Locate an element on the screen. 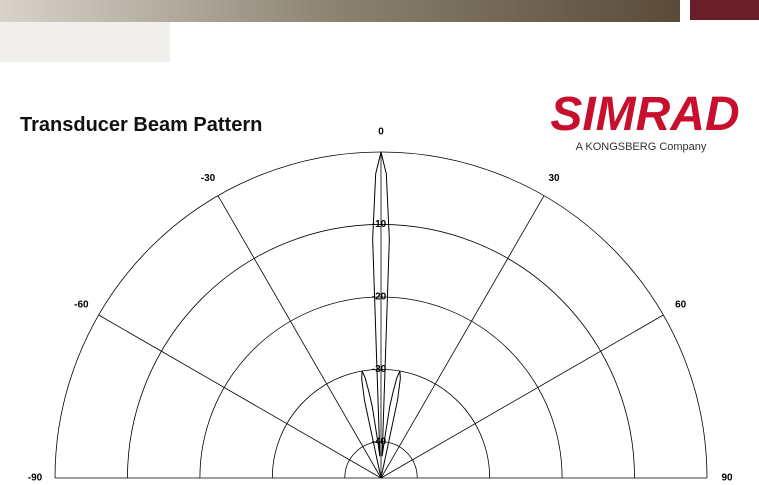 This screenshot has width=759, height=485. logo-tagline: A KONGSBERG Company is located at coordinates (641, 147).